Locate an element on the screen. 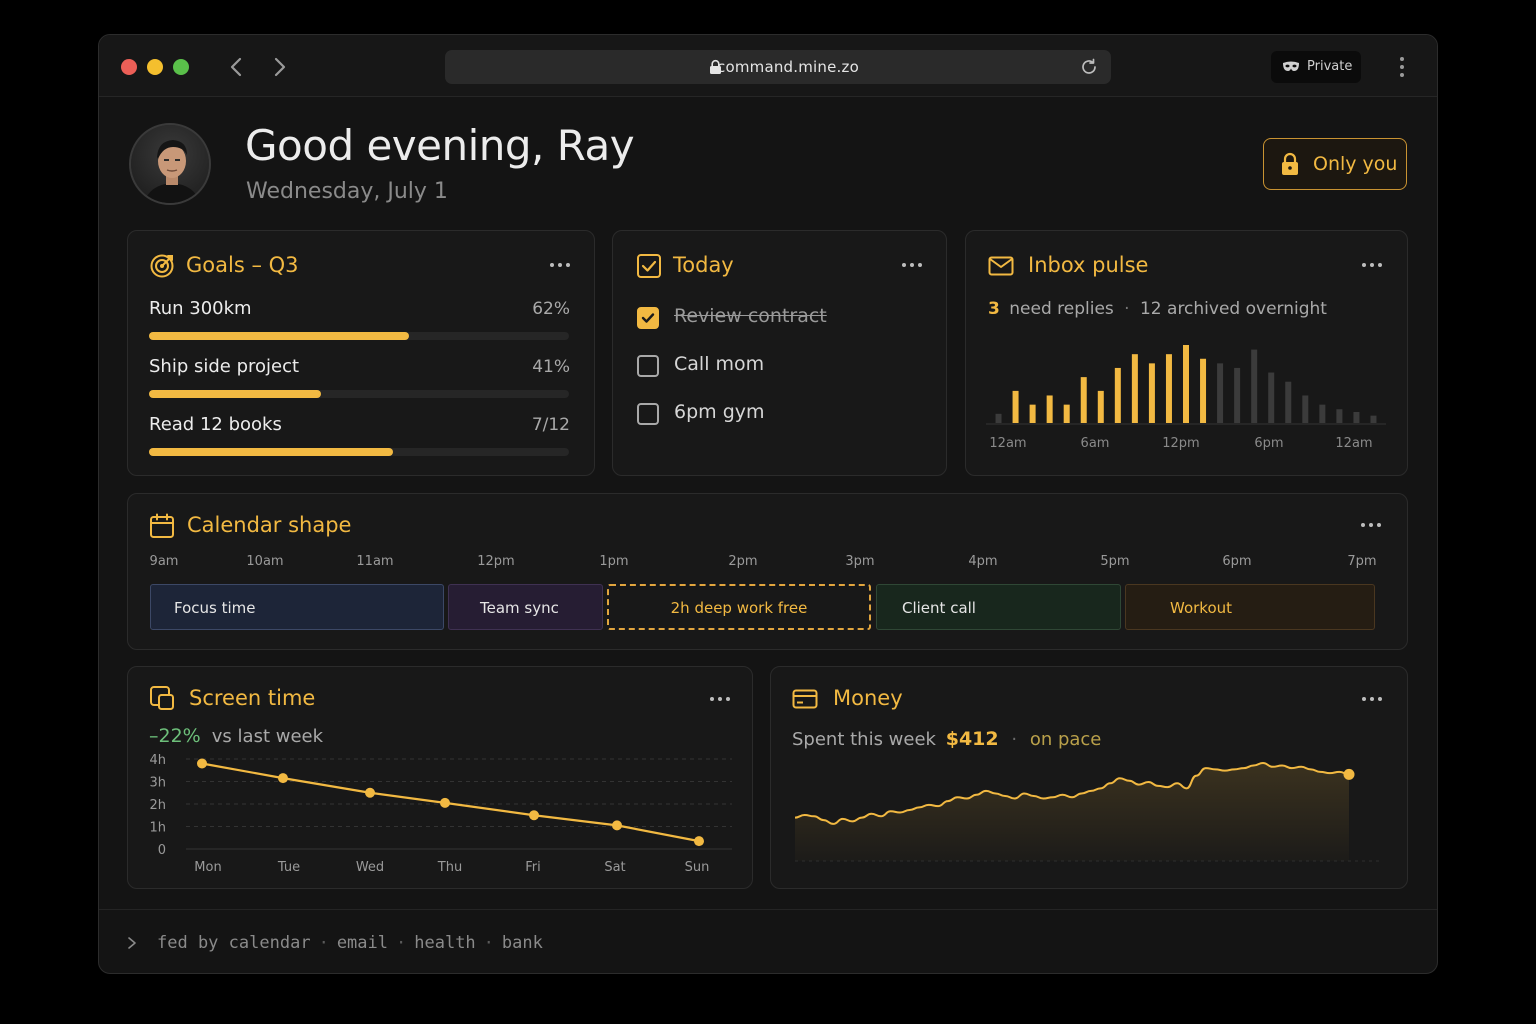  money-line is located at coordinates (1072, 793).